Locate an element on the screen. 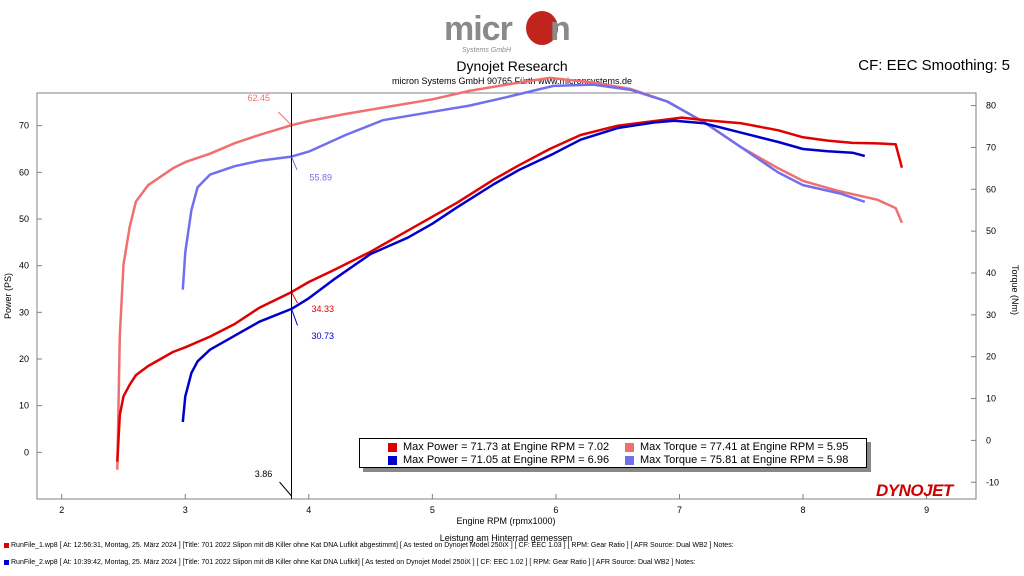  x-tick-label: 6 is located at coordinates (555, 510).